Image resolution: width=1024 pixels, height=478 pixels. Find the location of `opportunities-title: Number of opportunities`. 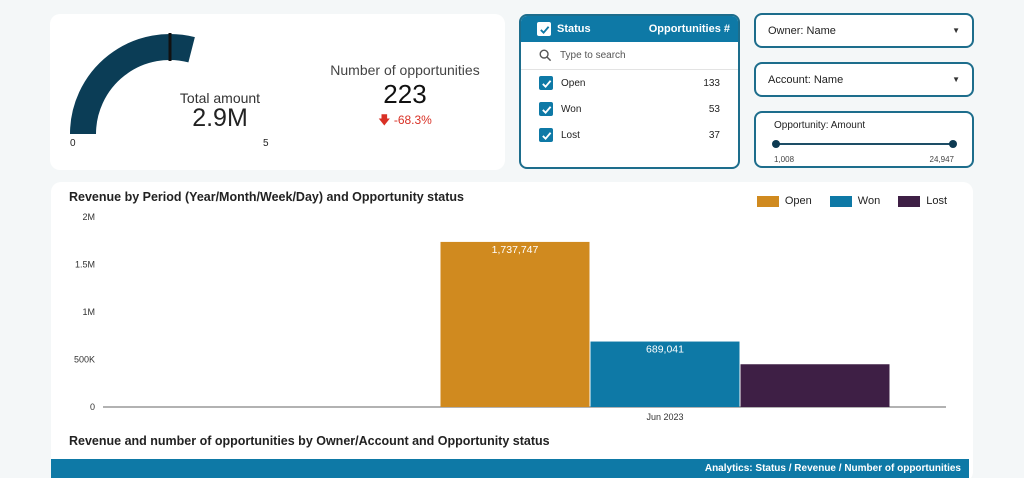

opportunities-title: Number of opportunities is located at coordinates (405, 70).